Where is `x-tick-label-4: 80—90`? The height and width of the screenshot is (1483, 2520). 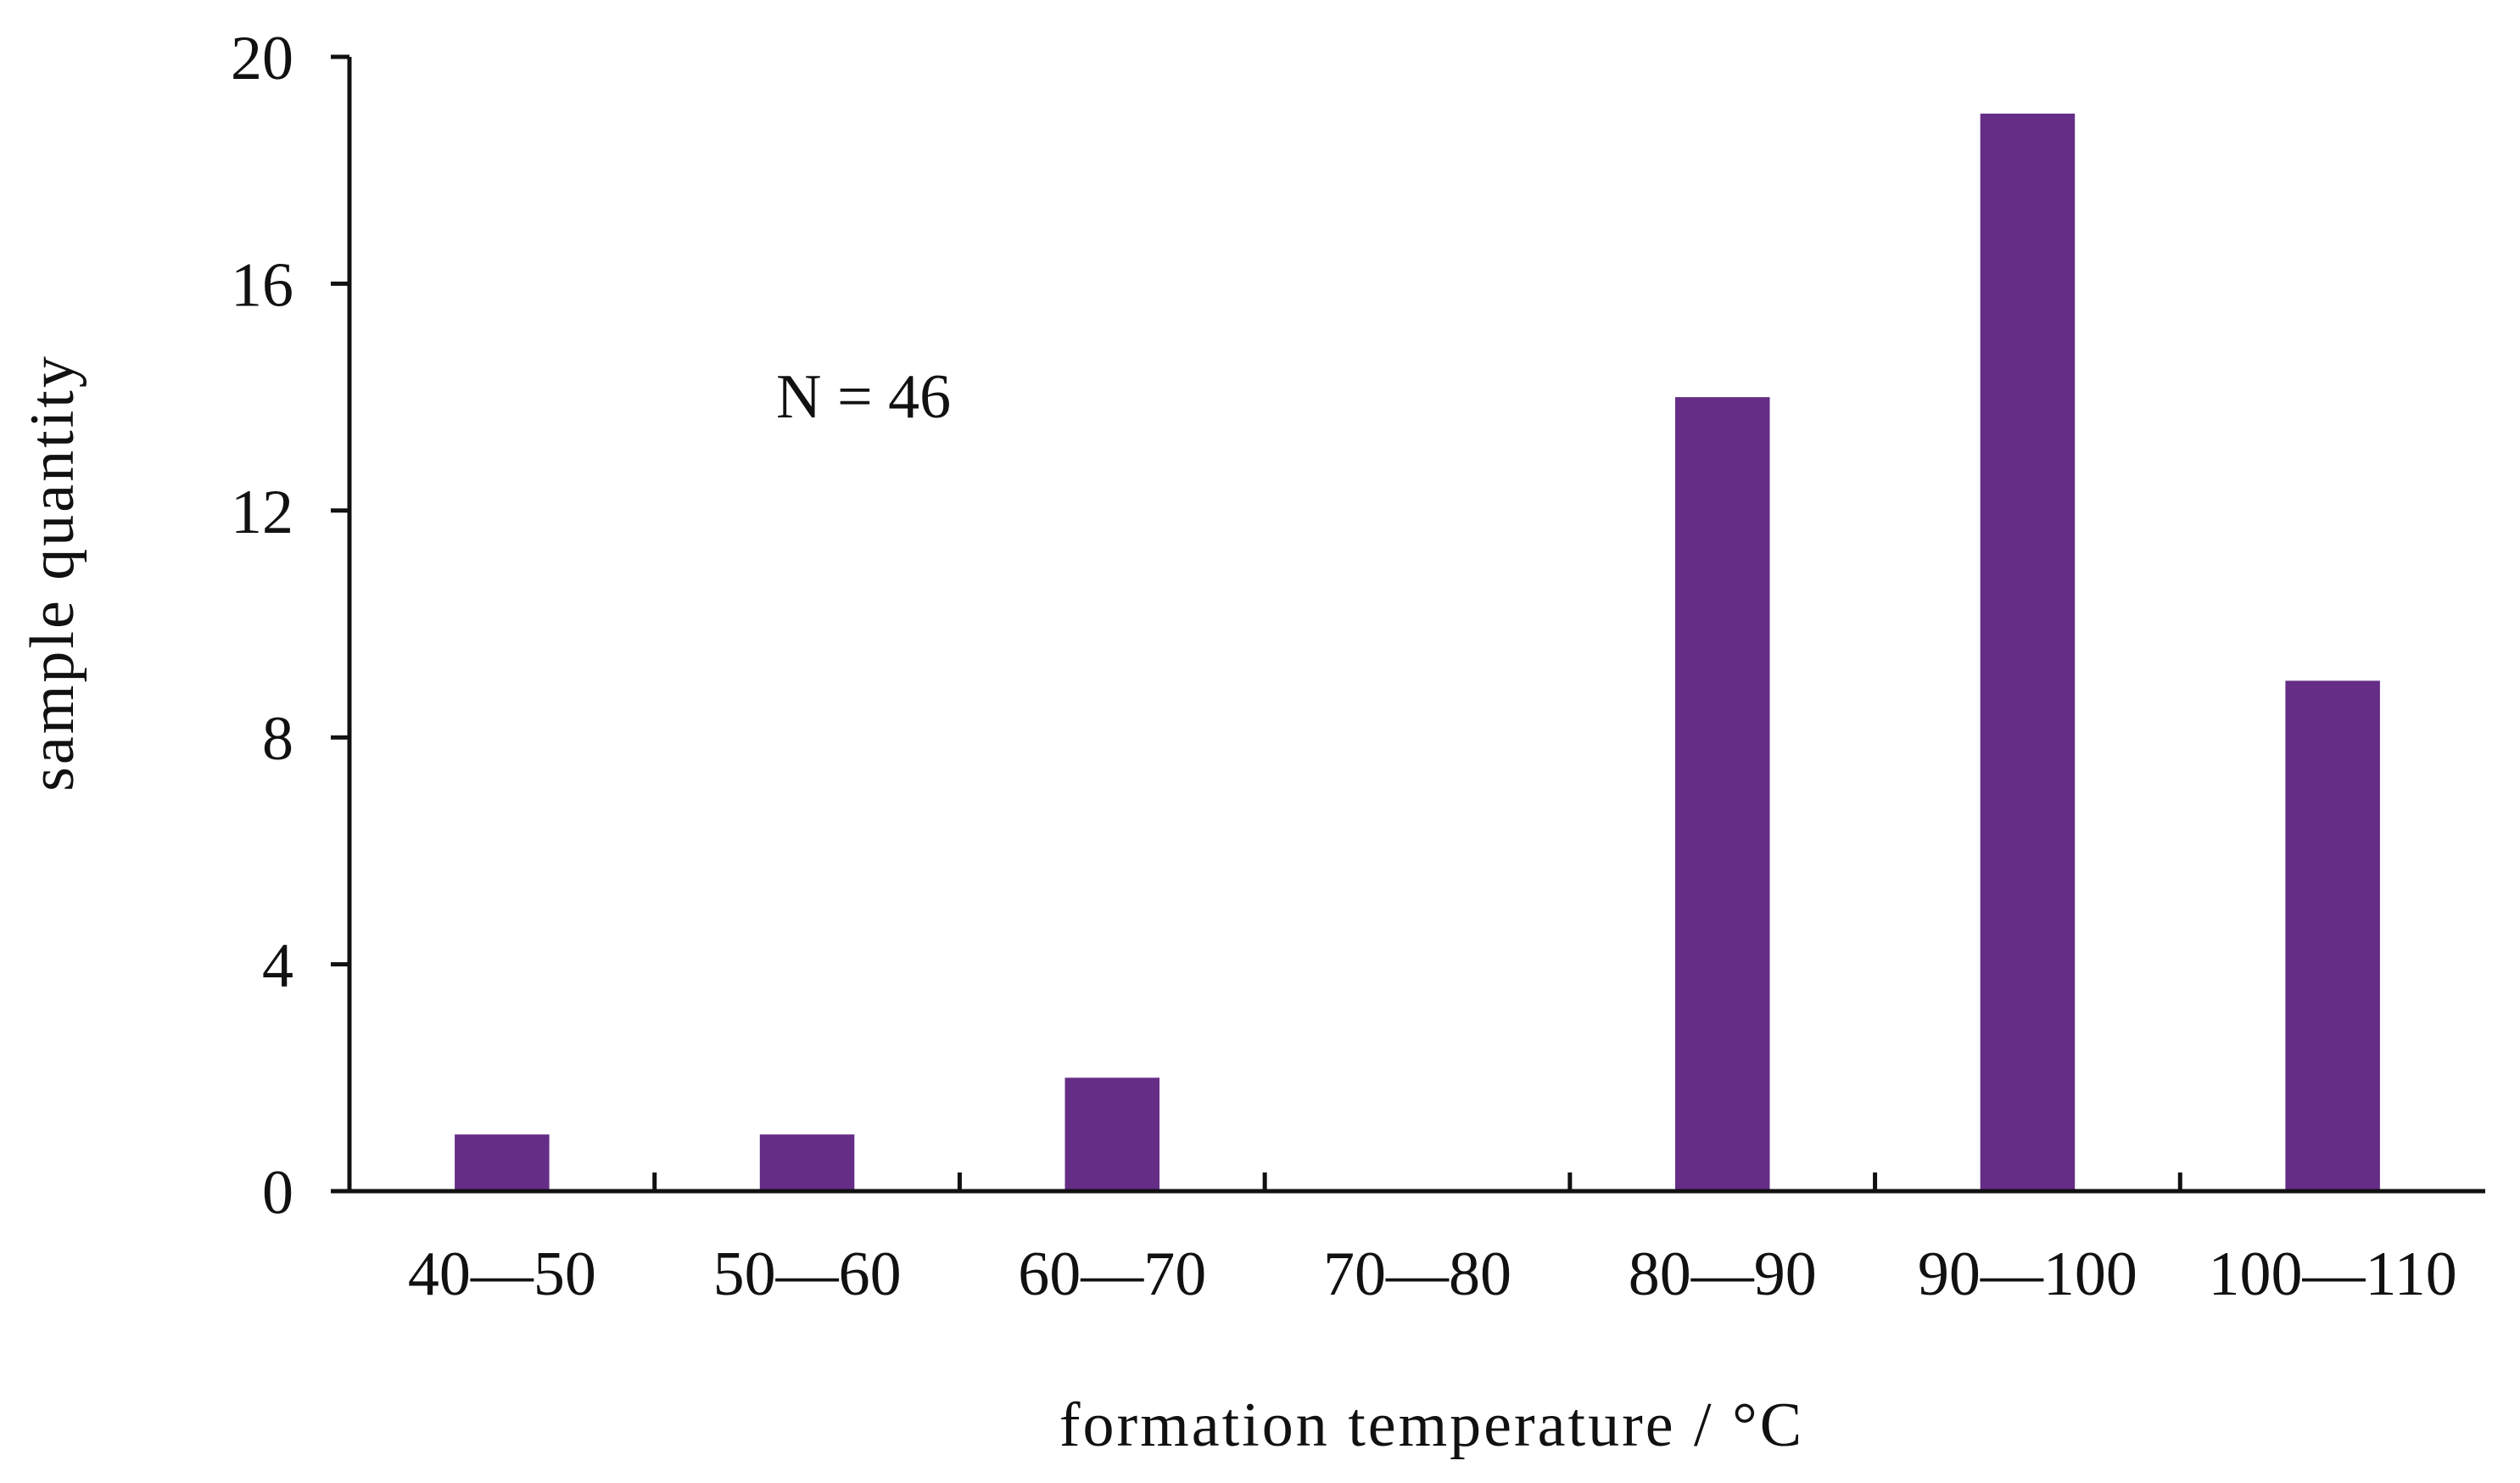 x-tick-label-4: 80—90 is located at coordinates (1723, 1274).